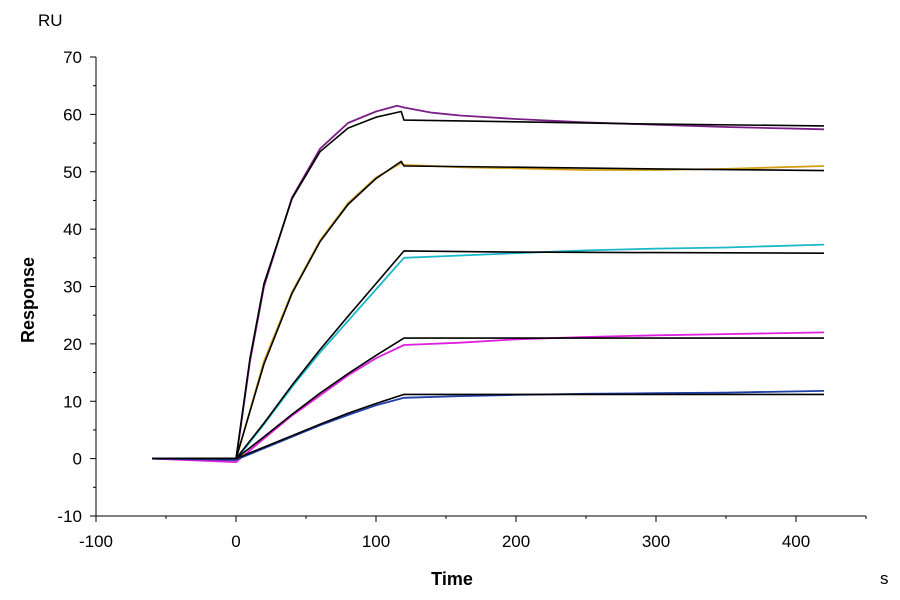 The image size is (900, 600). I want to click on y-tick-label: 20, so click(72, 344).